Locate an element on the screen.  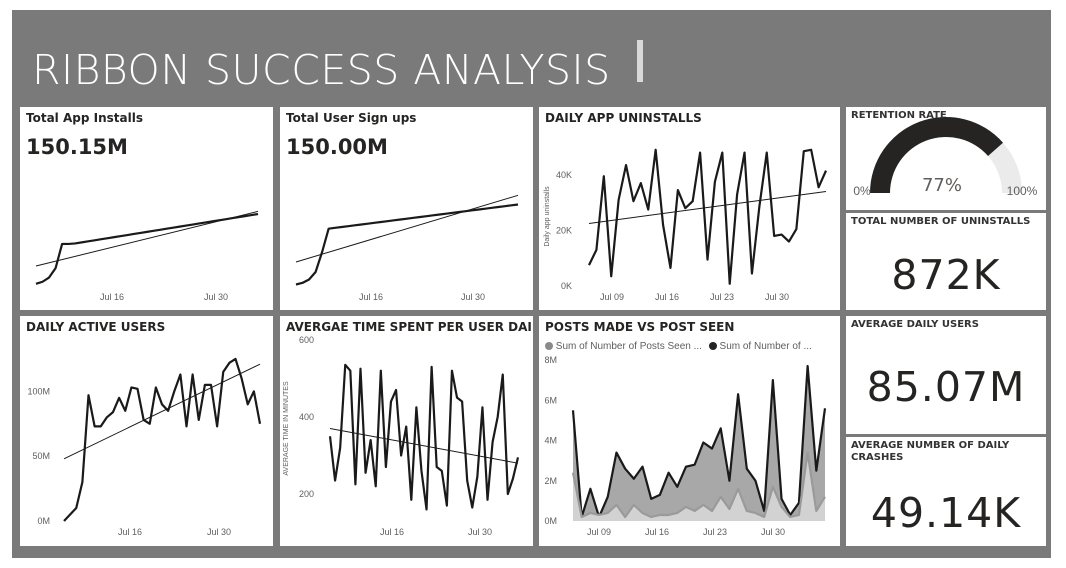
retention-card: RETENTION RATE 0% 100% 77% is located at coordinates (946, 158).